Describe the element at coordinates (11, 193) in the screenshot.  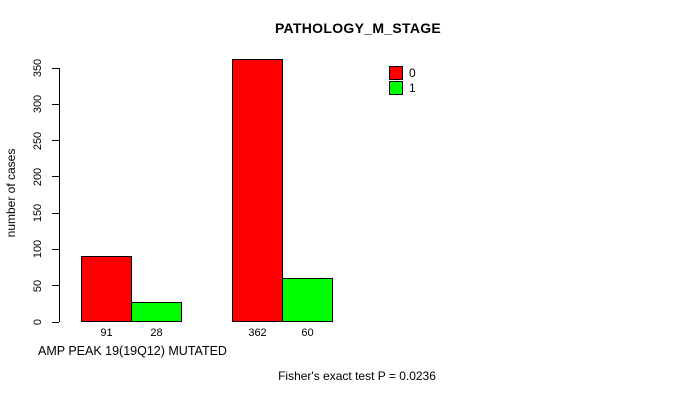
I see `y-axis-title: number of cases` at that location.